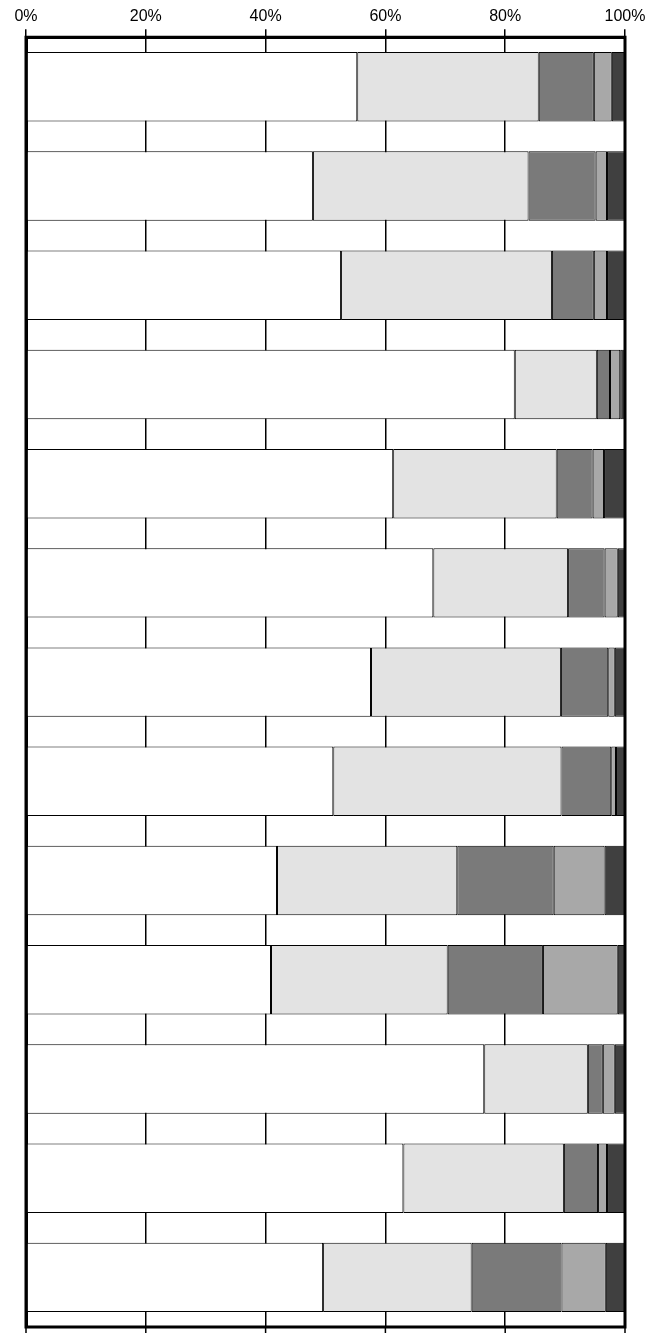  Describe the element at coordinates (265, 16) in the screenshot. I see `x-tick-label: 40%` at that location.